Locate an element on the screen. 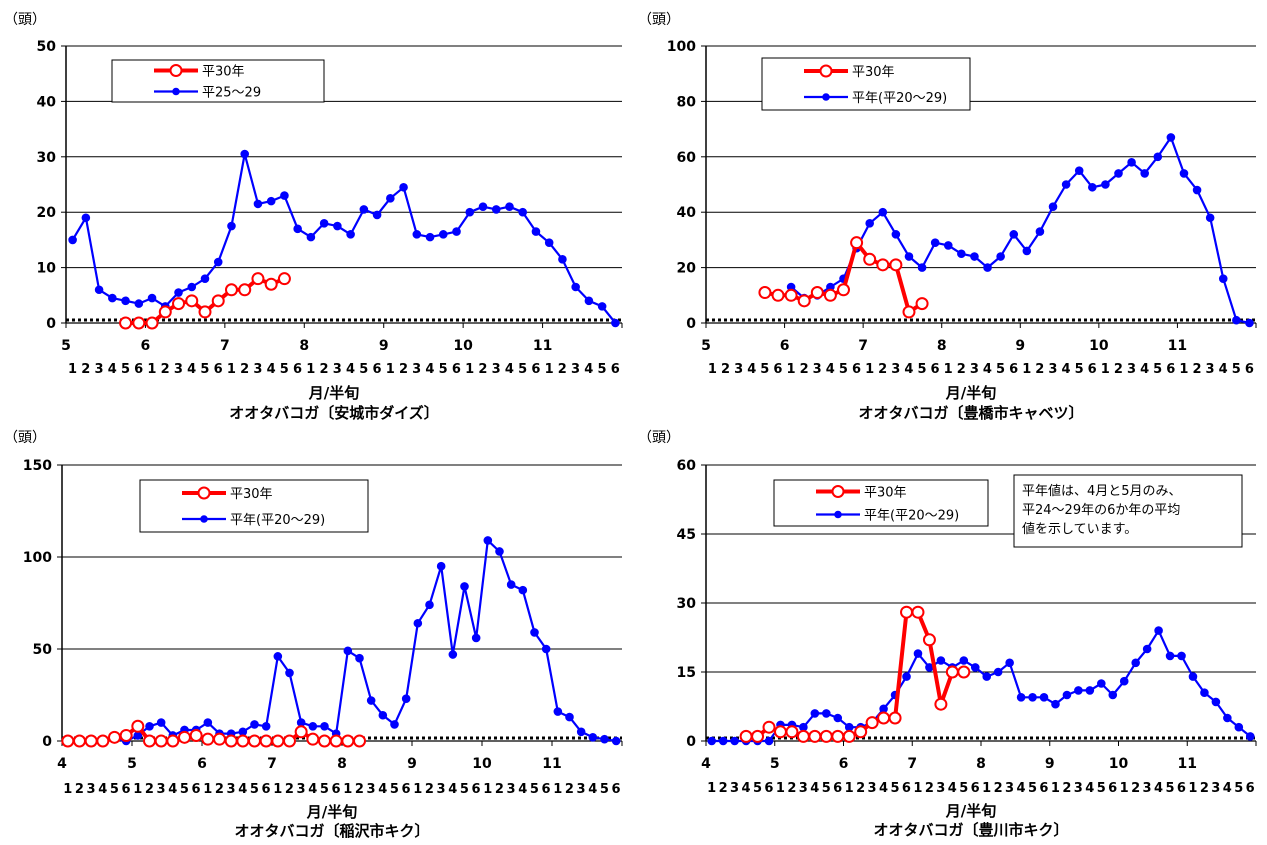  y-tick-label: 50 is located at coordinates (47, 47).